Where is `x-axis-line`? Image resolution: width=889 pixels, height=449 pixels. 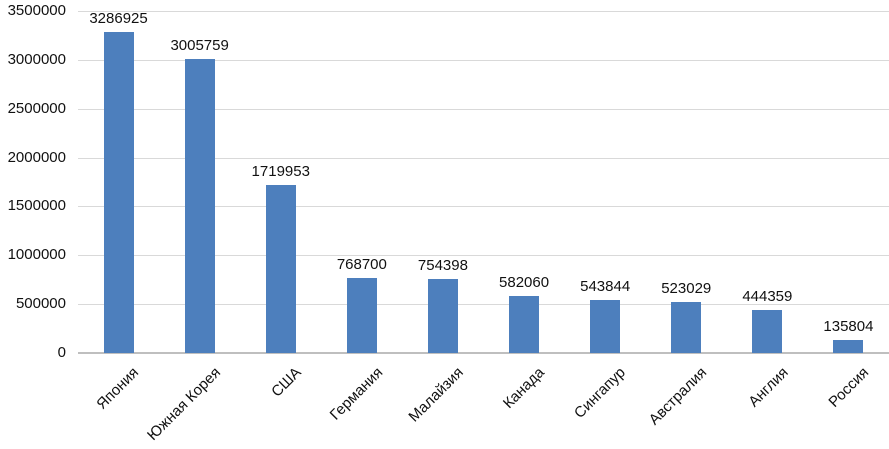
x-axis-line is located at coordinates (483, 353).